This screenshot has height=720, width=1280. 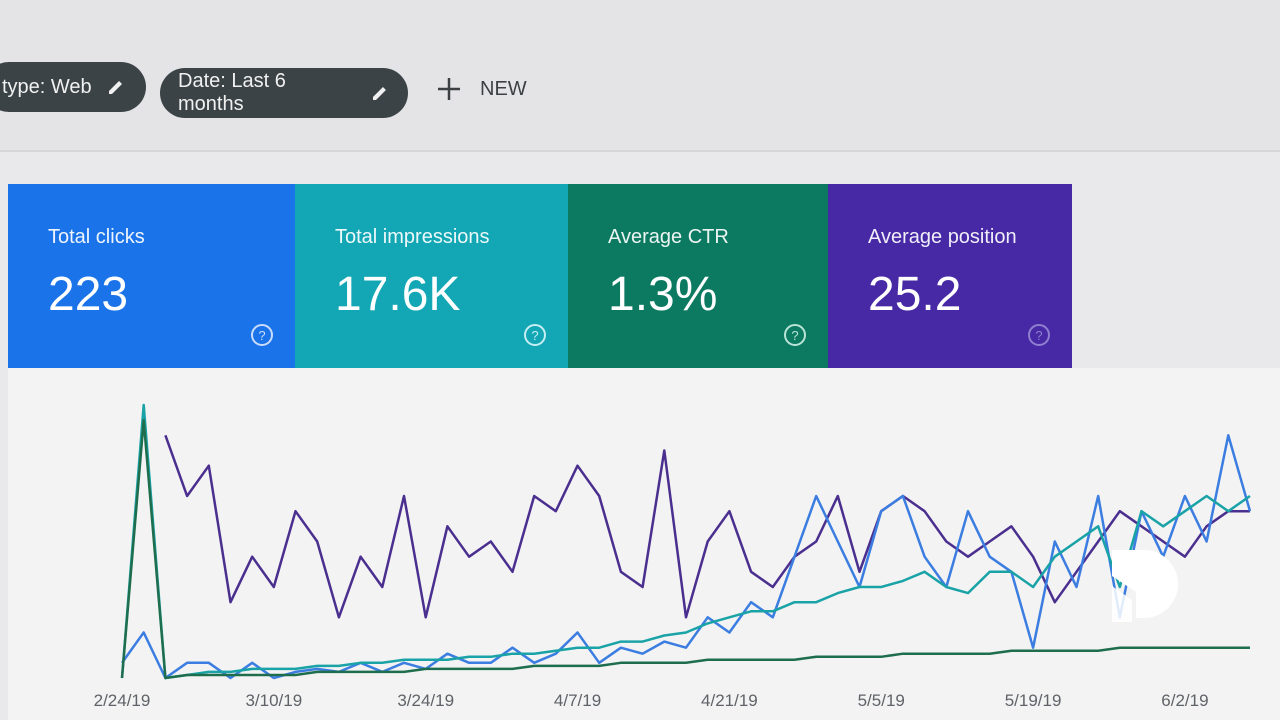 I want to click on metric-label: Total clicks, so click(x=96, y=237).